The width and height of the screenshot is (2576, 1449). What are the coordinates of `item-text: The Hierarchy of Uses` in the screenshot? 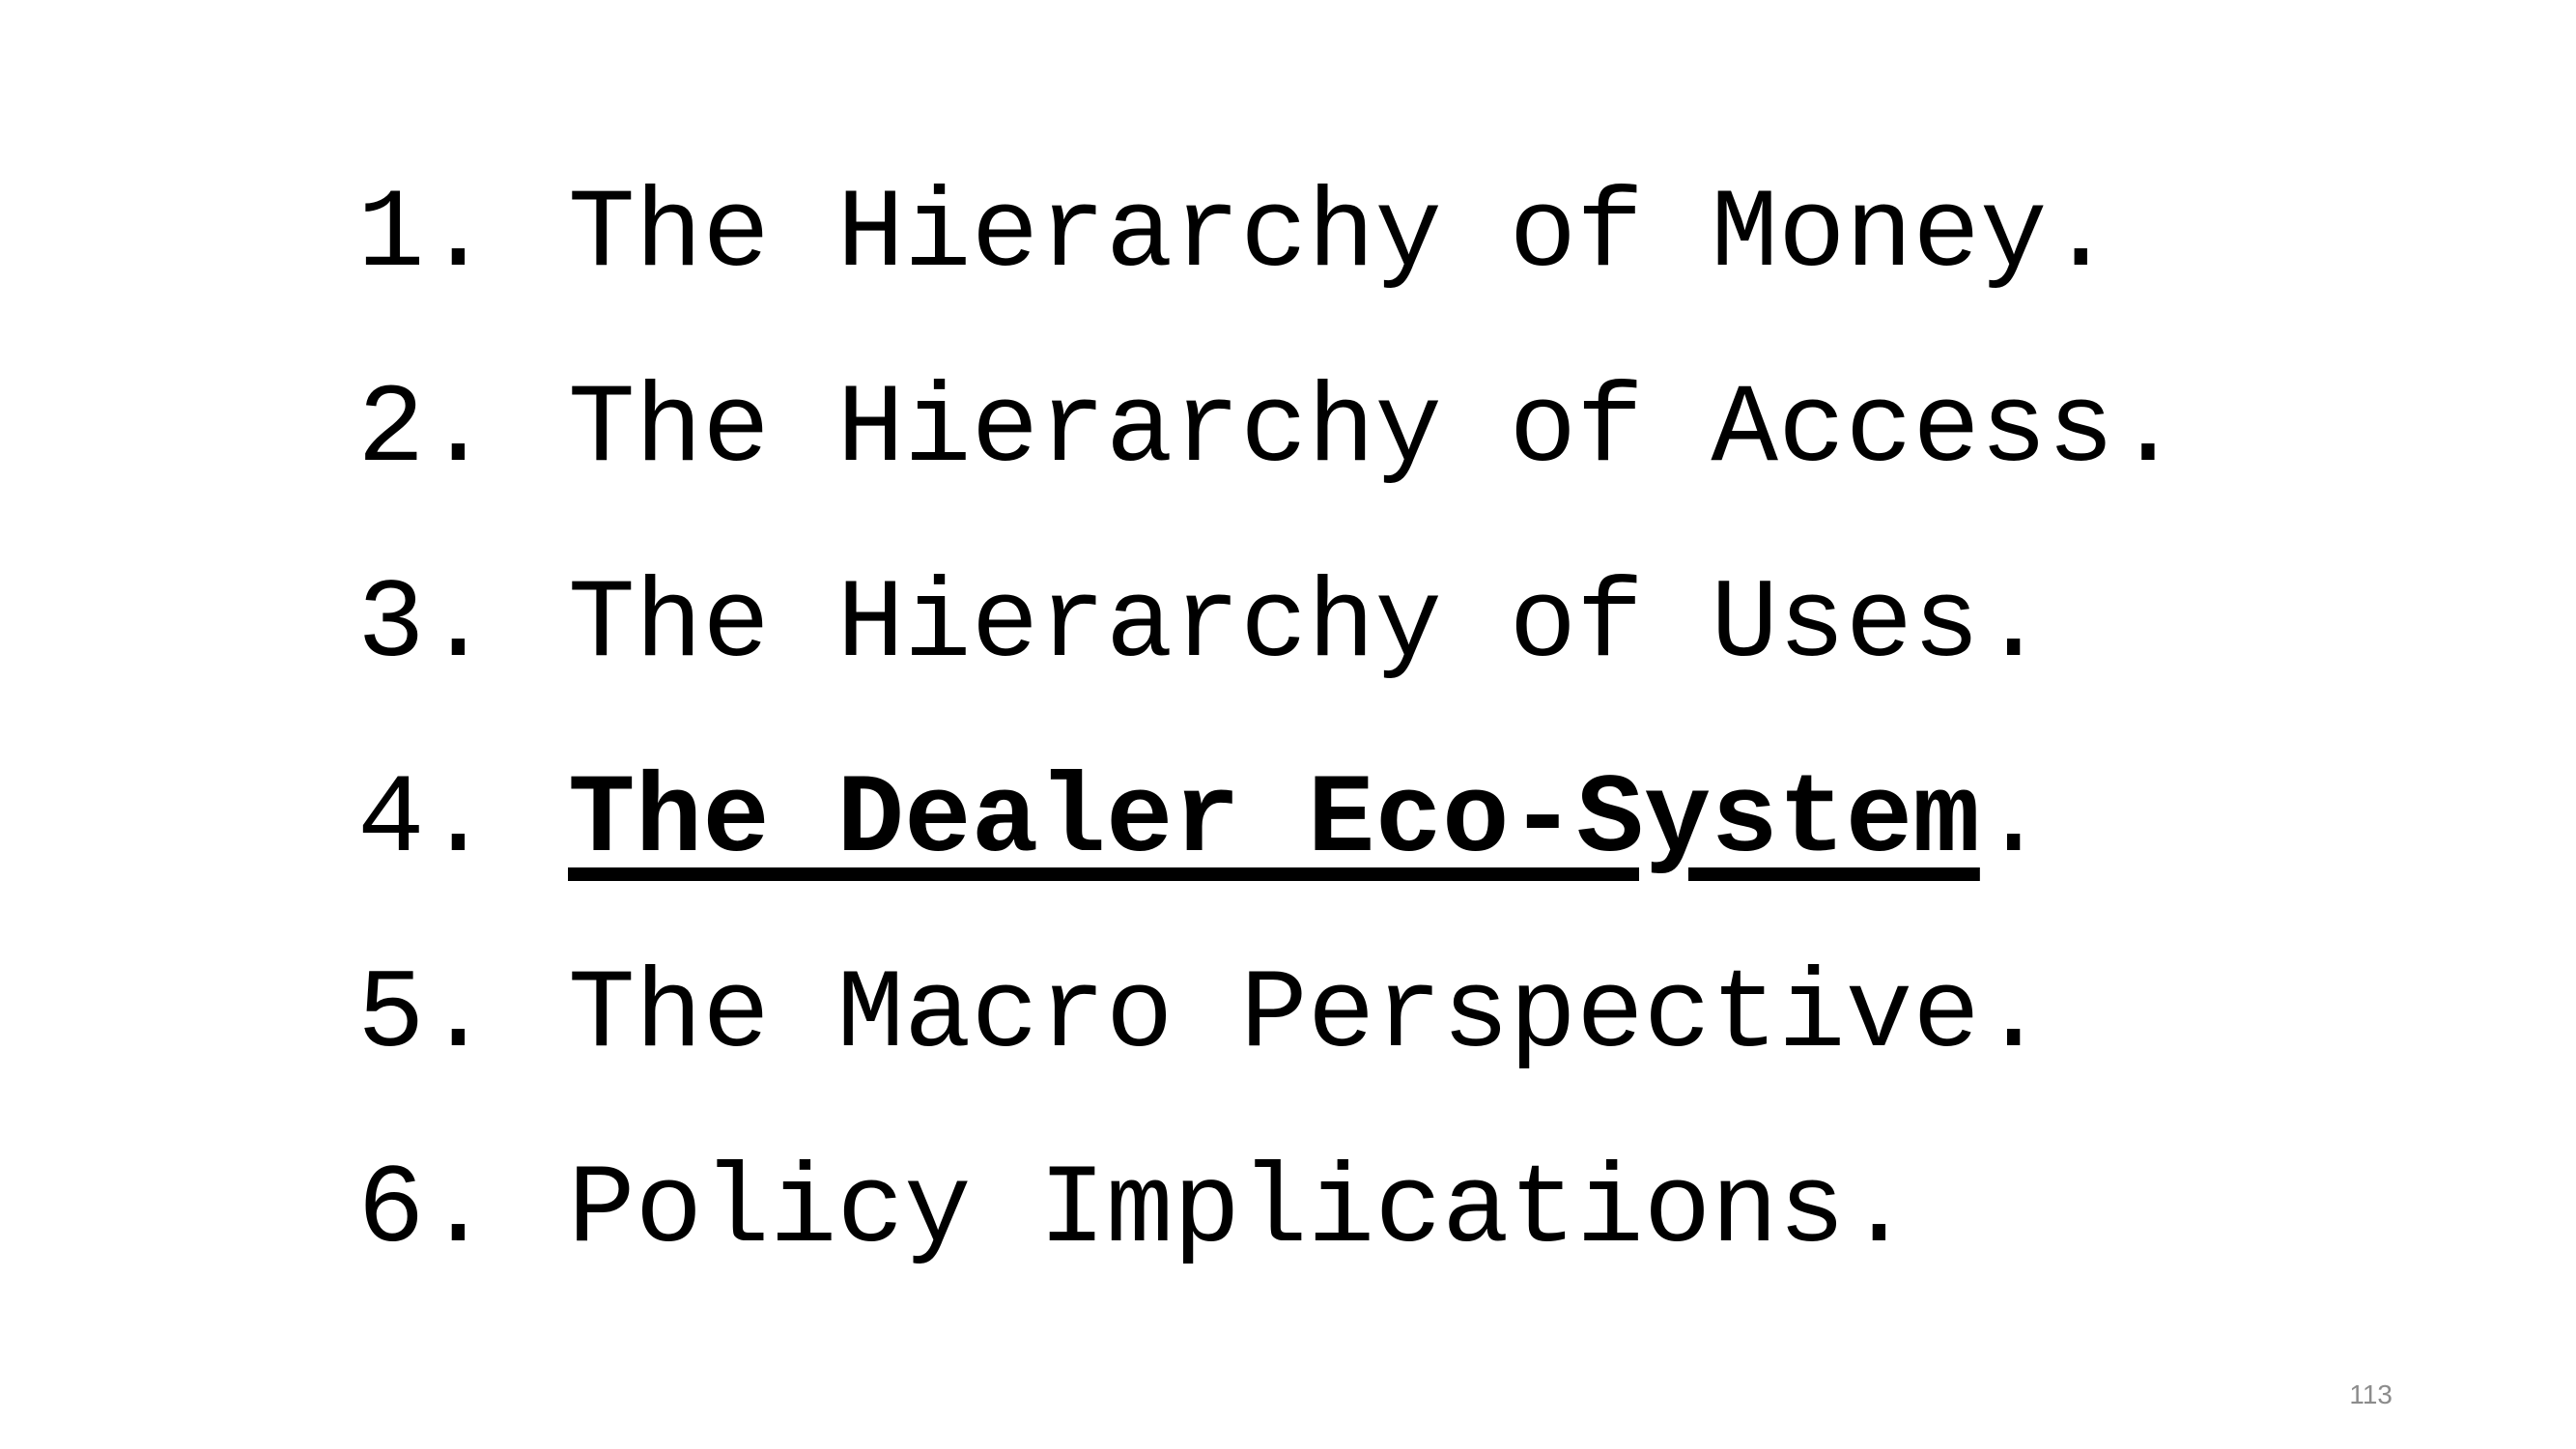 It's located at (1274, 625).